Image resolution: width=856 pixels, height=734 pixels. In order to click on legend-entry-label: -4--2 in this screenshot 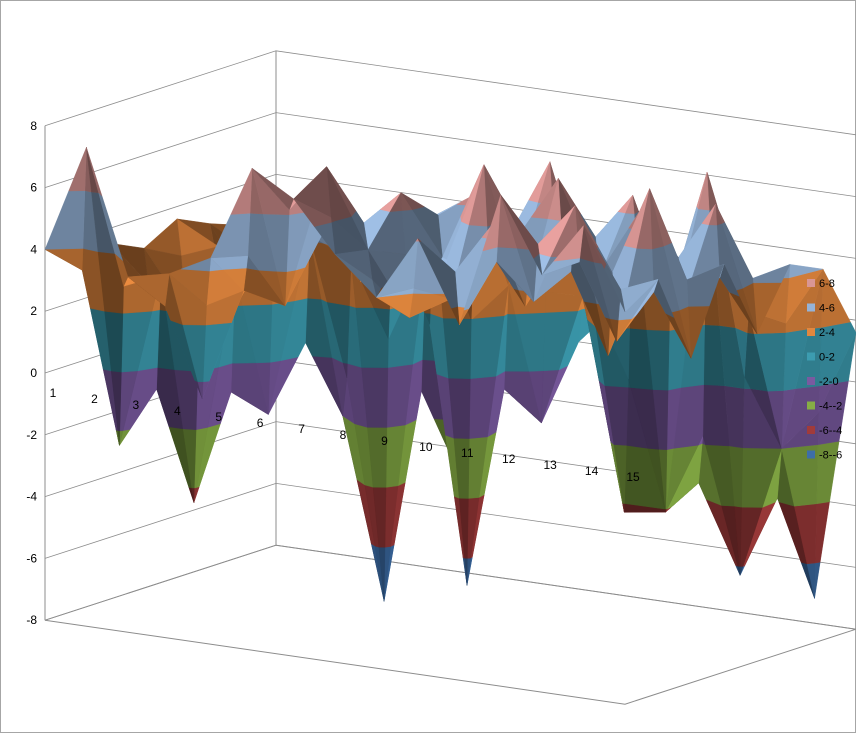, I will do `click(830, 407)`.